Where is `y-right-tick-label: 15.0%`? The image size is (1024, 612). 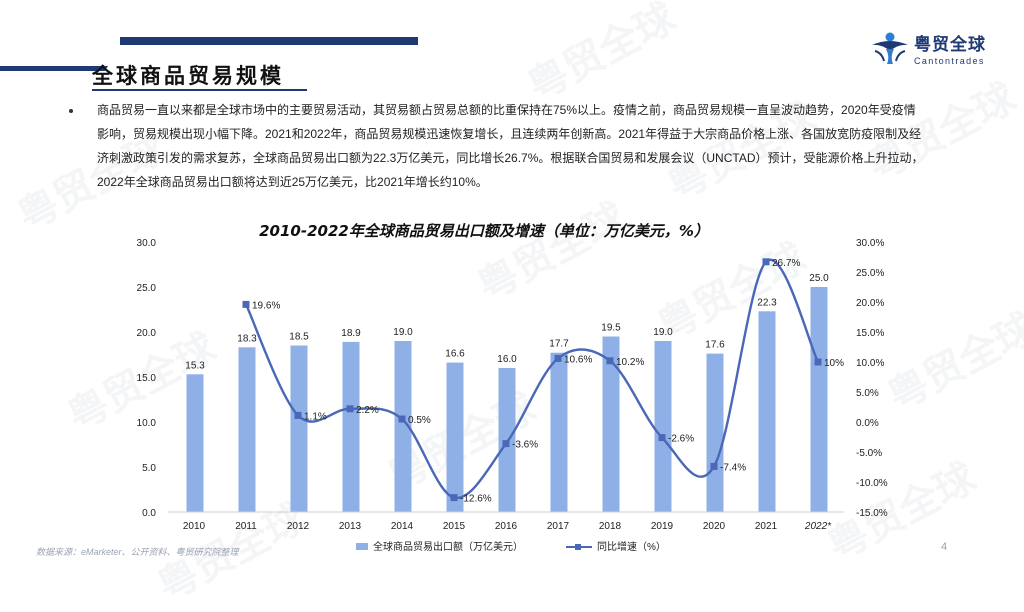 y-right-tick-label: 15.0% is located at coordinates (870, 333).